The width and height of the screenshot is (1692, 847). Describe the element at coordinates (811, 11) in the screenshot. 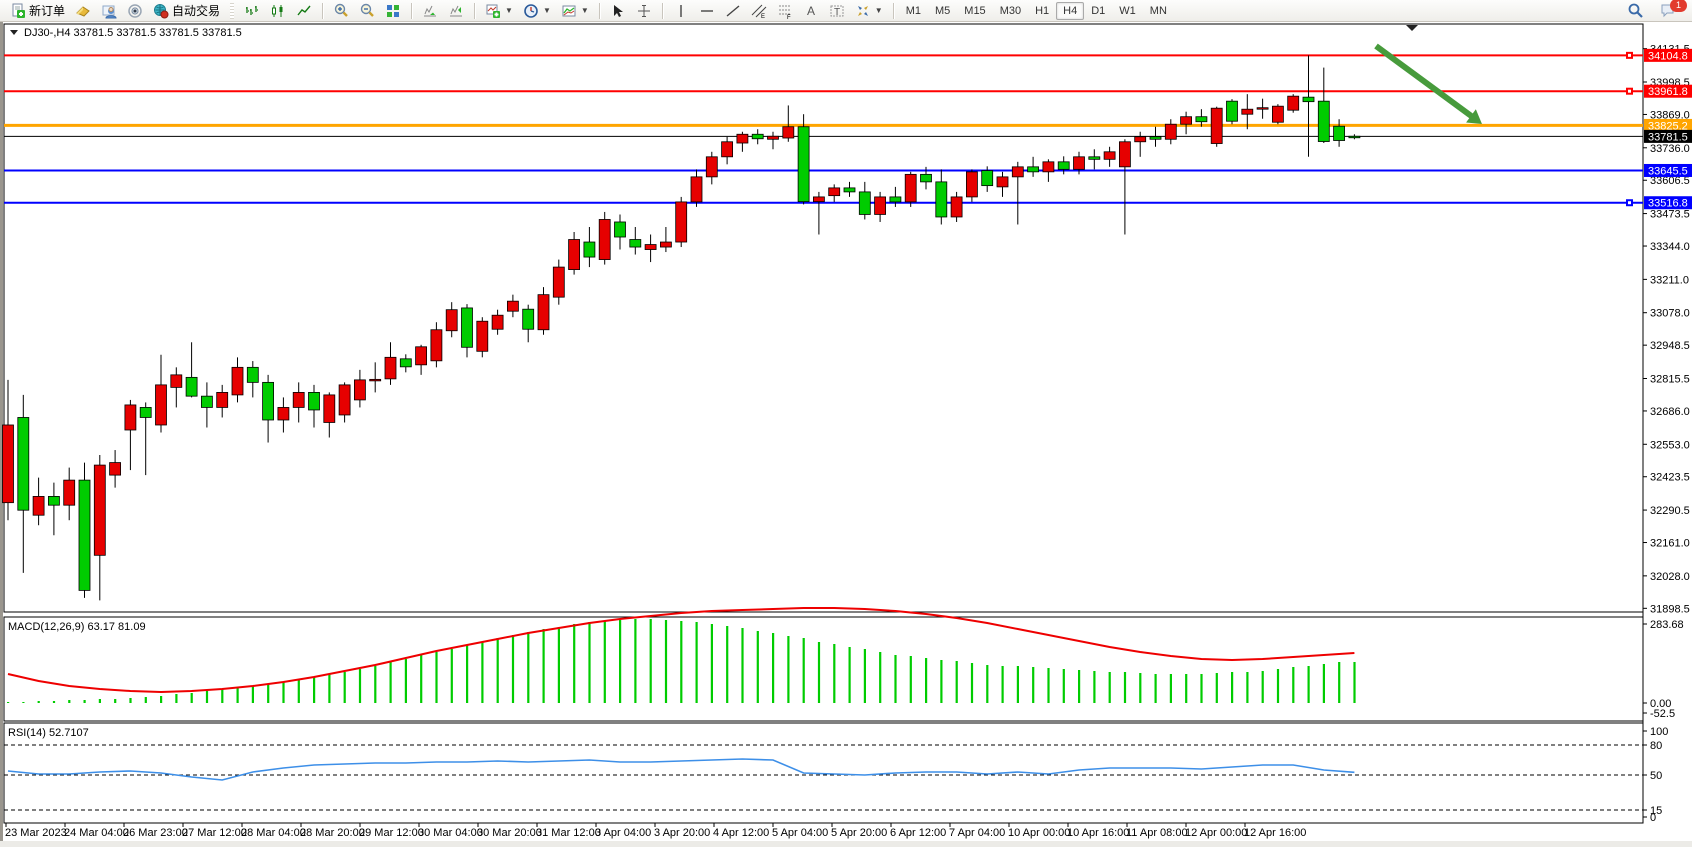

I see `text-tool: A` at that location.